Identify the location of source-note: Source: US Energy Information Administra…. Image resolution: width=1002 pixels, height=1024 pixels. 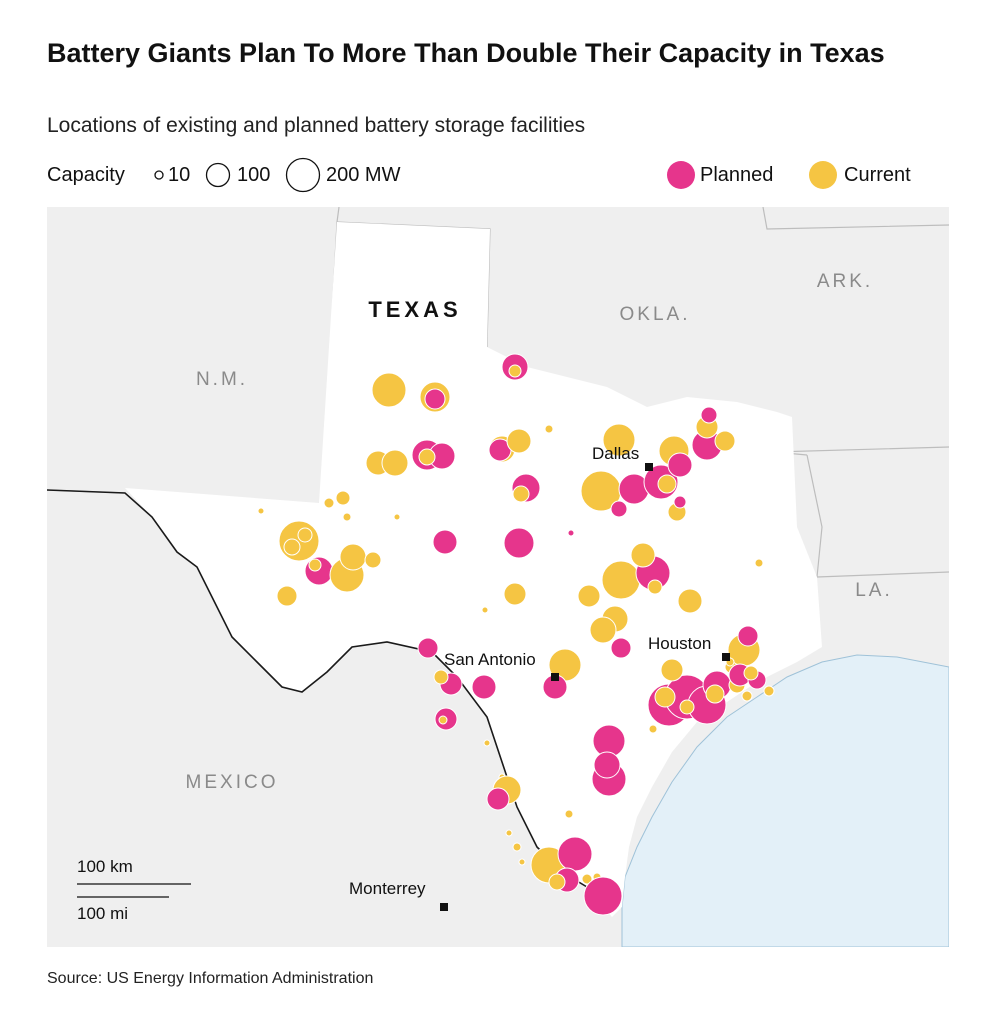
(210, 978).